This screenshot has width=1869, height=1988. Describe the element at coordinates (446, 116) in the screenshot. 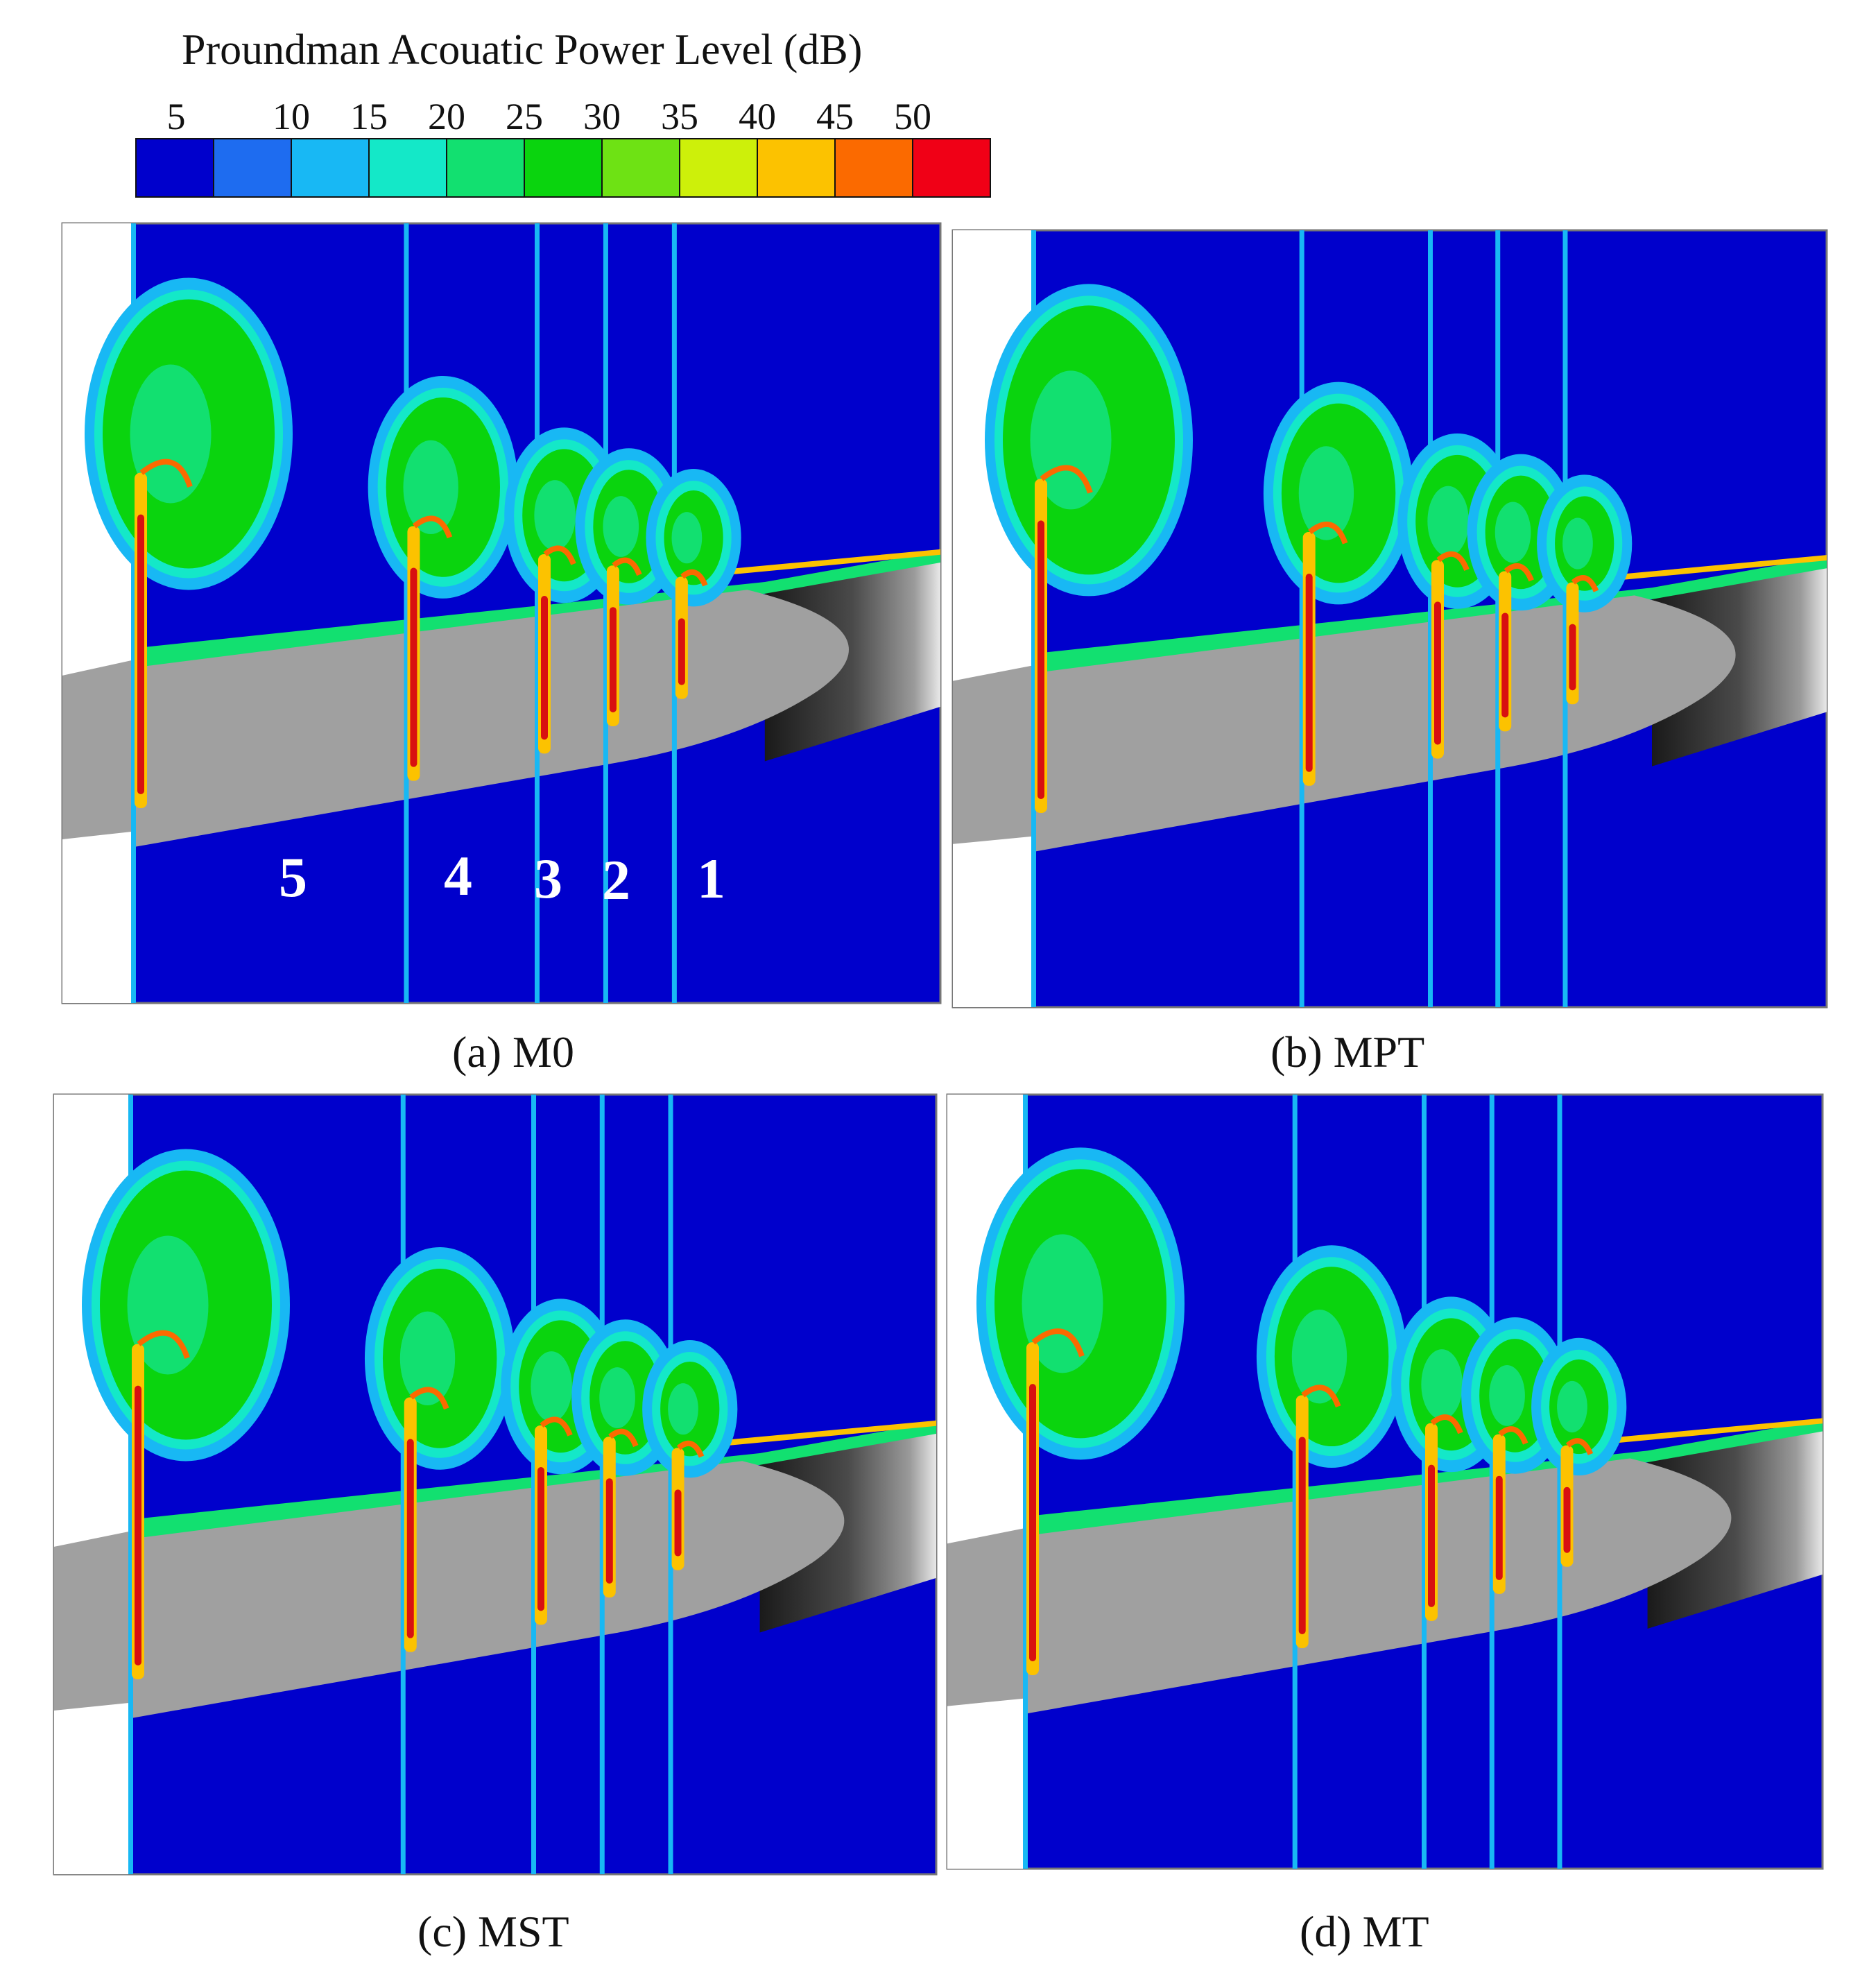

I see `legend-tick-label: 20` at that location.